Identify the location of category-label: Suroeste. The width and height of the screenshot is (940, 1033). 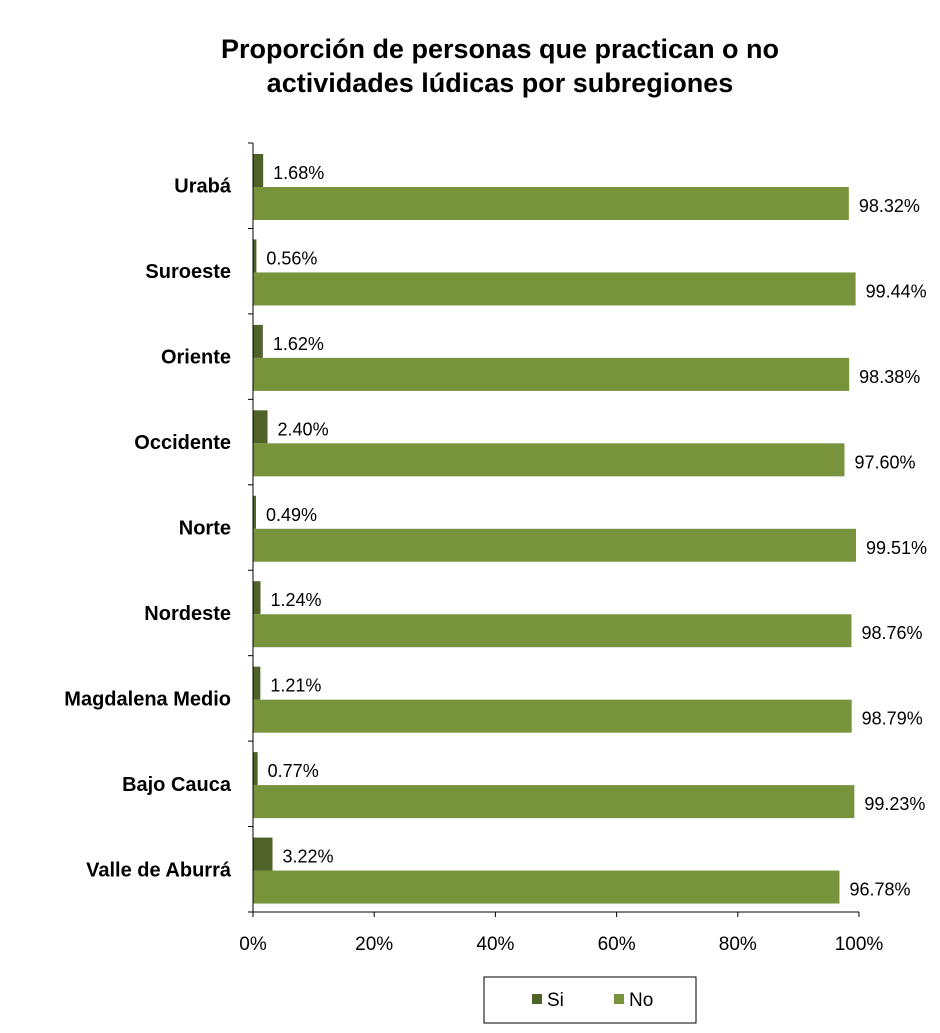
(188, 272).